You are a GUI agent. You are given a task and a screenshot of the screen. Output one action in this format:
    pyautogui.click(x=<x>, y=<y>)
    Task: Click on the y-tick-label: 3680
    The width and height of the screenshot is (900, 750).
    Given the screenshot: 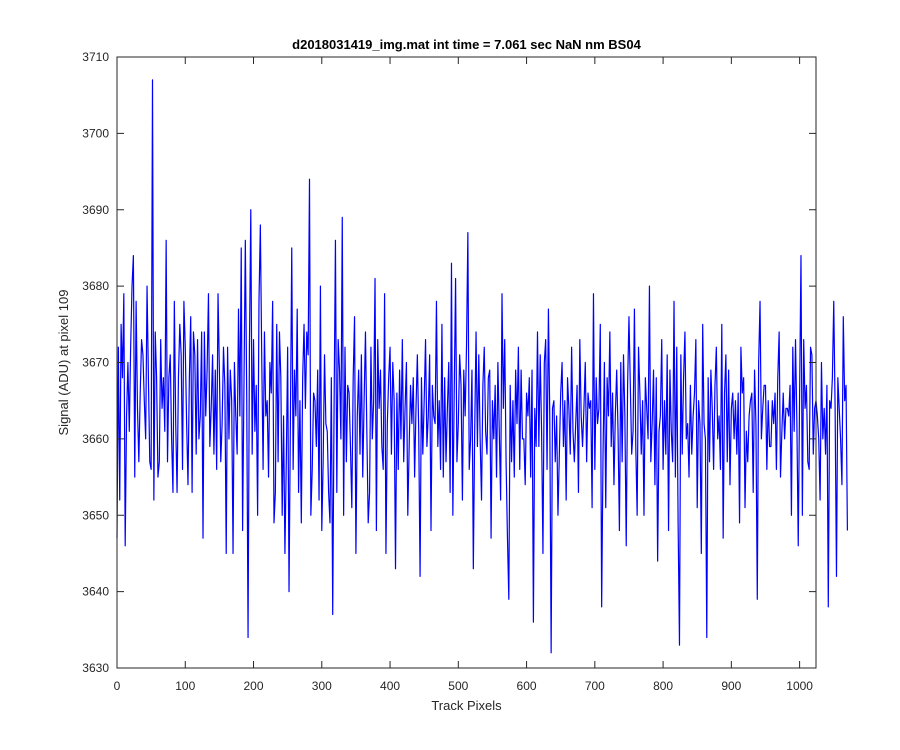 What is the action you would take?
    pyautogui.click(x=95, y=286)
    